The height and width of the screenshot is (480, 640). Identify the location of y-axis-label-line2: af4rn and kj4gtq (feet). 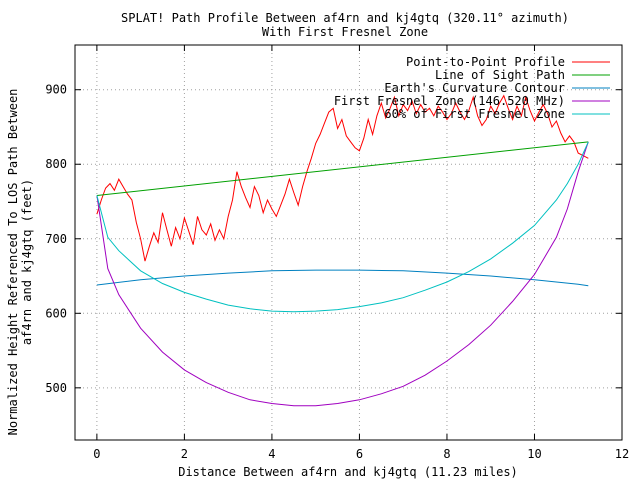
(27, 262).